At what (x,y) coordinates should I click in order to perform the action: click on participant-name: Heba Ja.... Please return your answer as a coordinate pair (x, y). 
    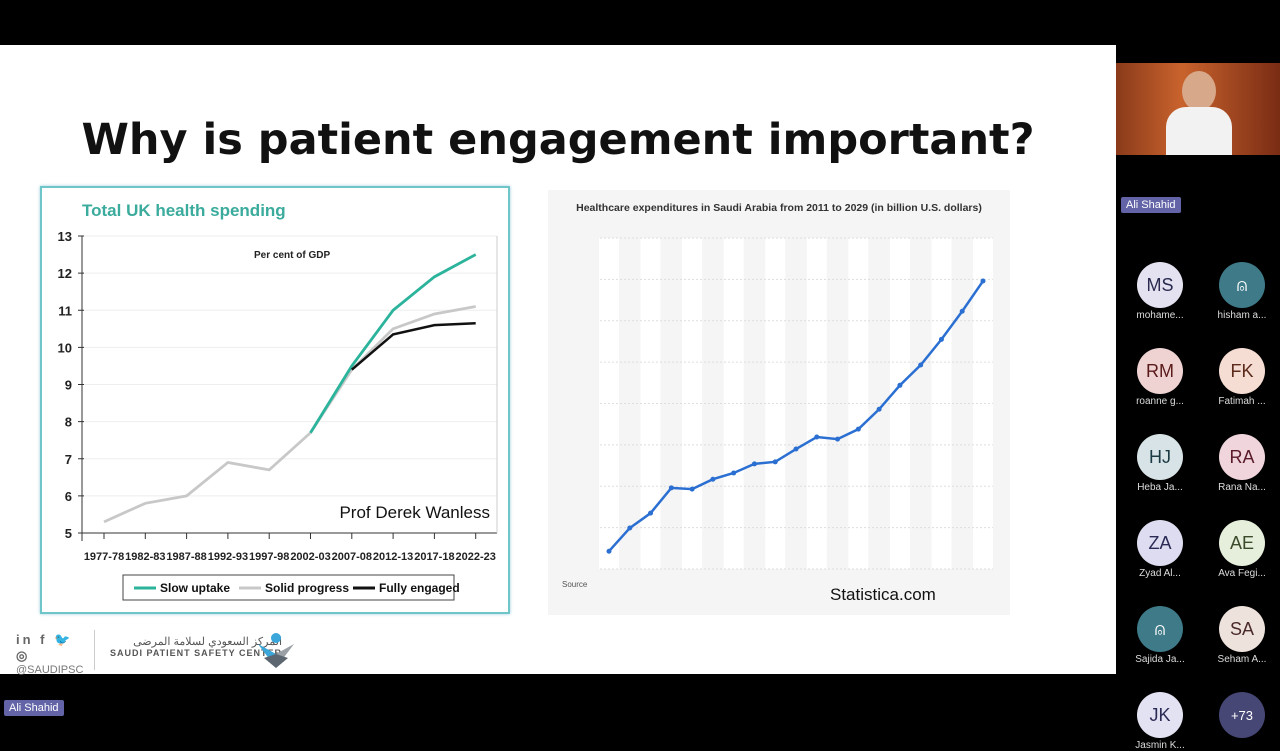
    Looking at the image, I should click on (1160, 487).